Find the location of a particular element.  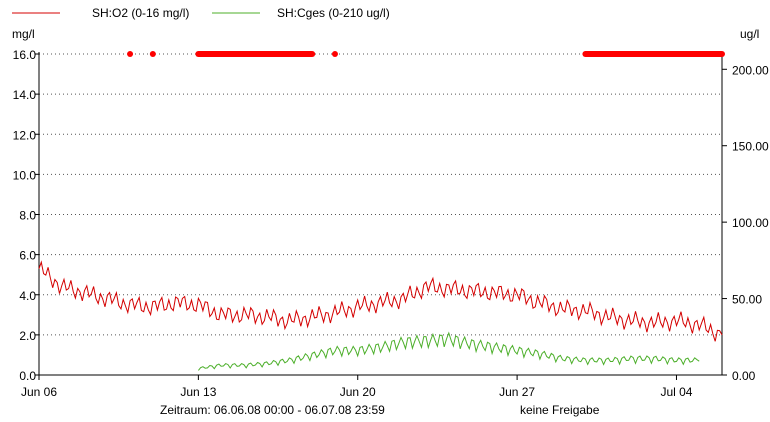

release-status-label: keine Freigabe is located at coordinates (560, 410).